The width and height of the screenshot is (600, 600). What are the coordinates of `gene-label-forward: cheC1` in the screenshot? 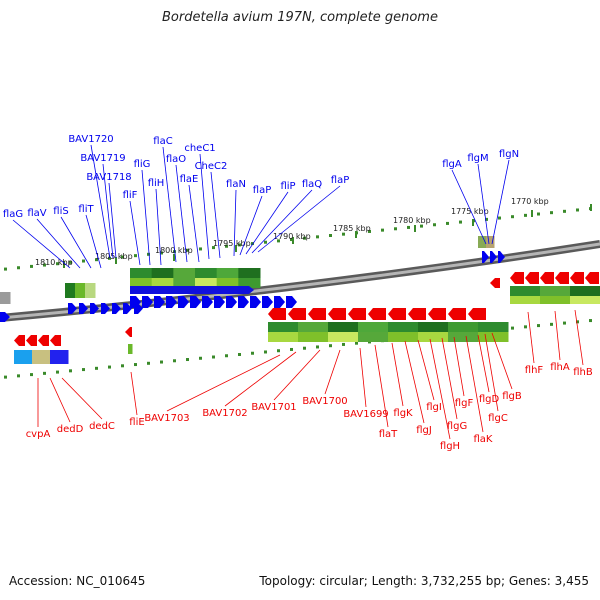 It's located at (199, 148).